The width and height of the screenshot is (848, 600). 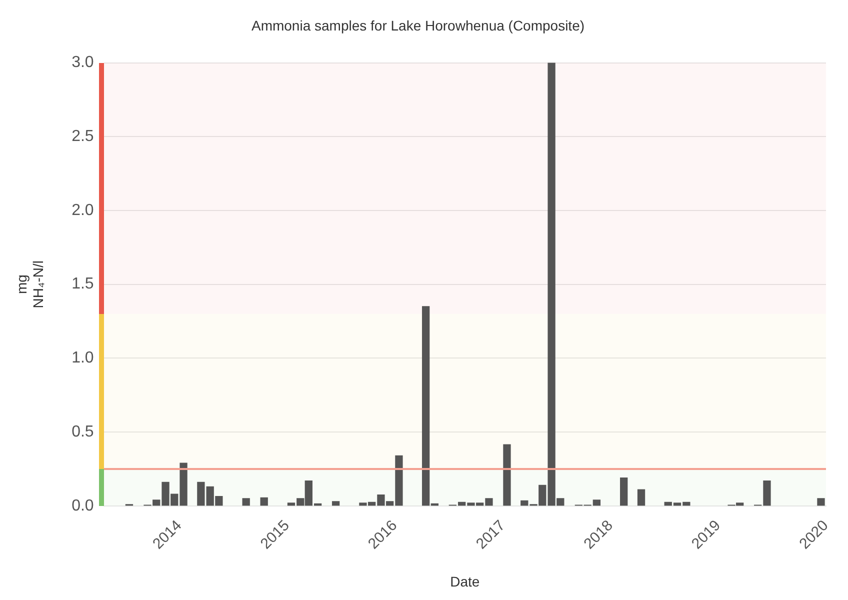 I want to click on y-tick-label: 2.5, so click(x=83, y=137).